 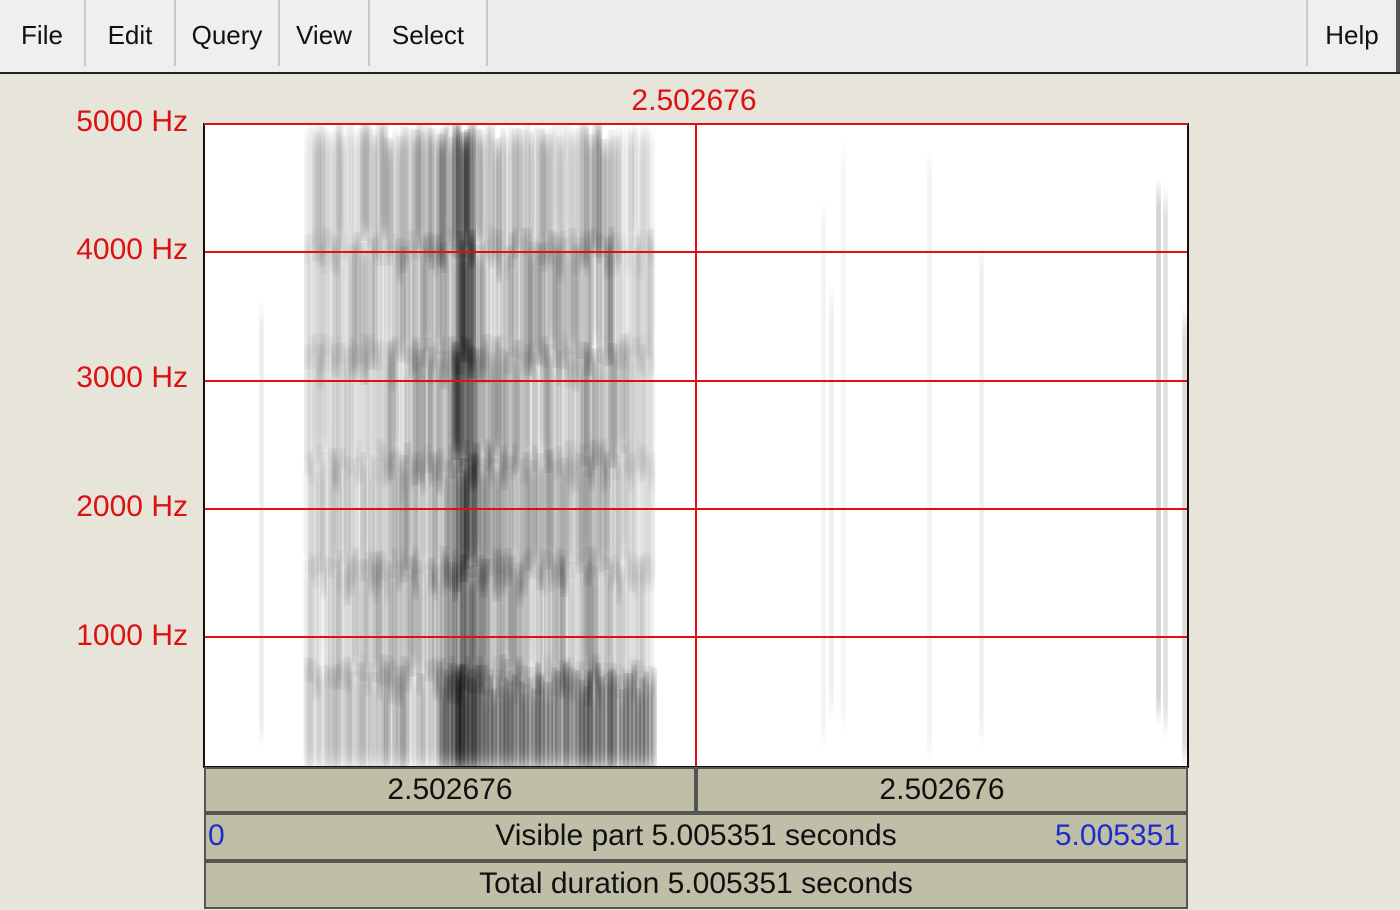 What do you see at coordinates (132, 635) in the screenshot?
I see `freq-label-1000: 1000 Hz` at bounding box center [132, 635].